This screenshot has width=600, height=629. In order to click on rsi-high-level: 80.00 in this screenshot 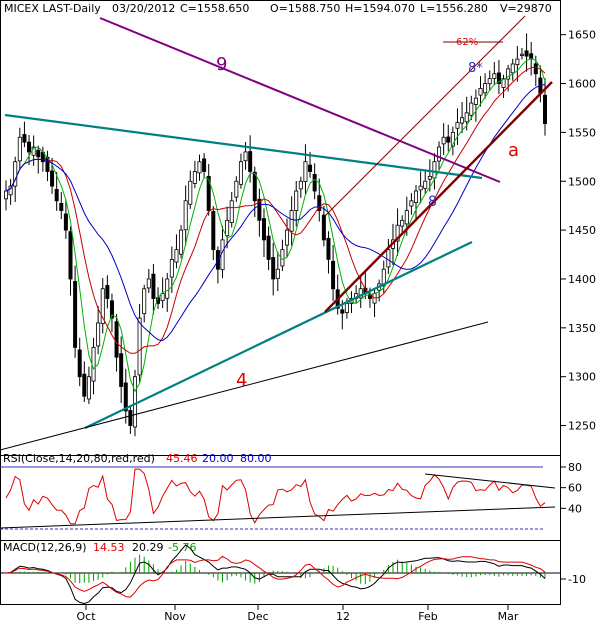, I will do `click(256, 458)`.